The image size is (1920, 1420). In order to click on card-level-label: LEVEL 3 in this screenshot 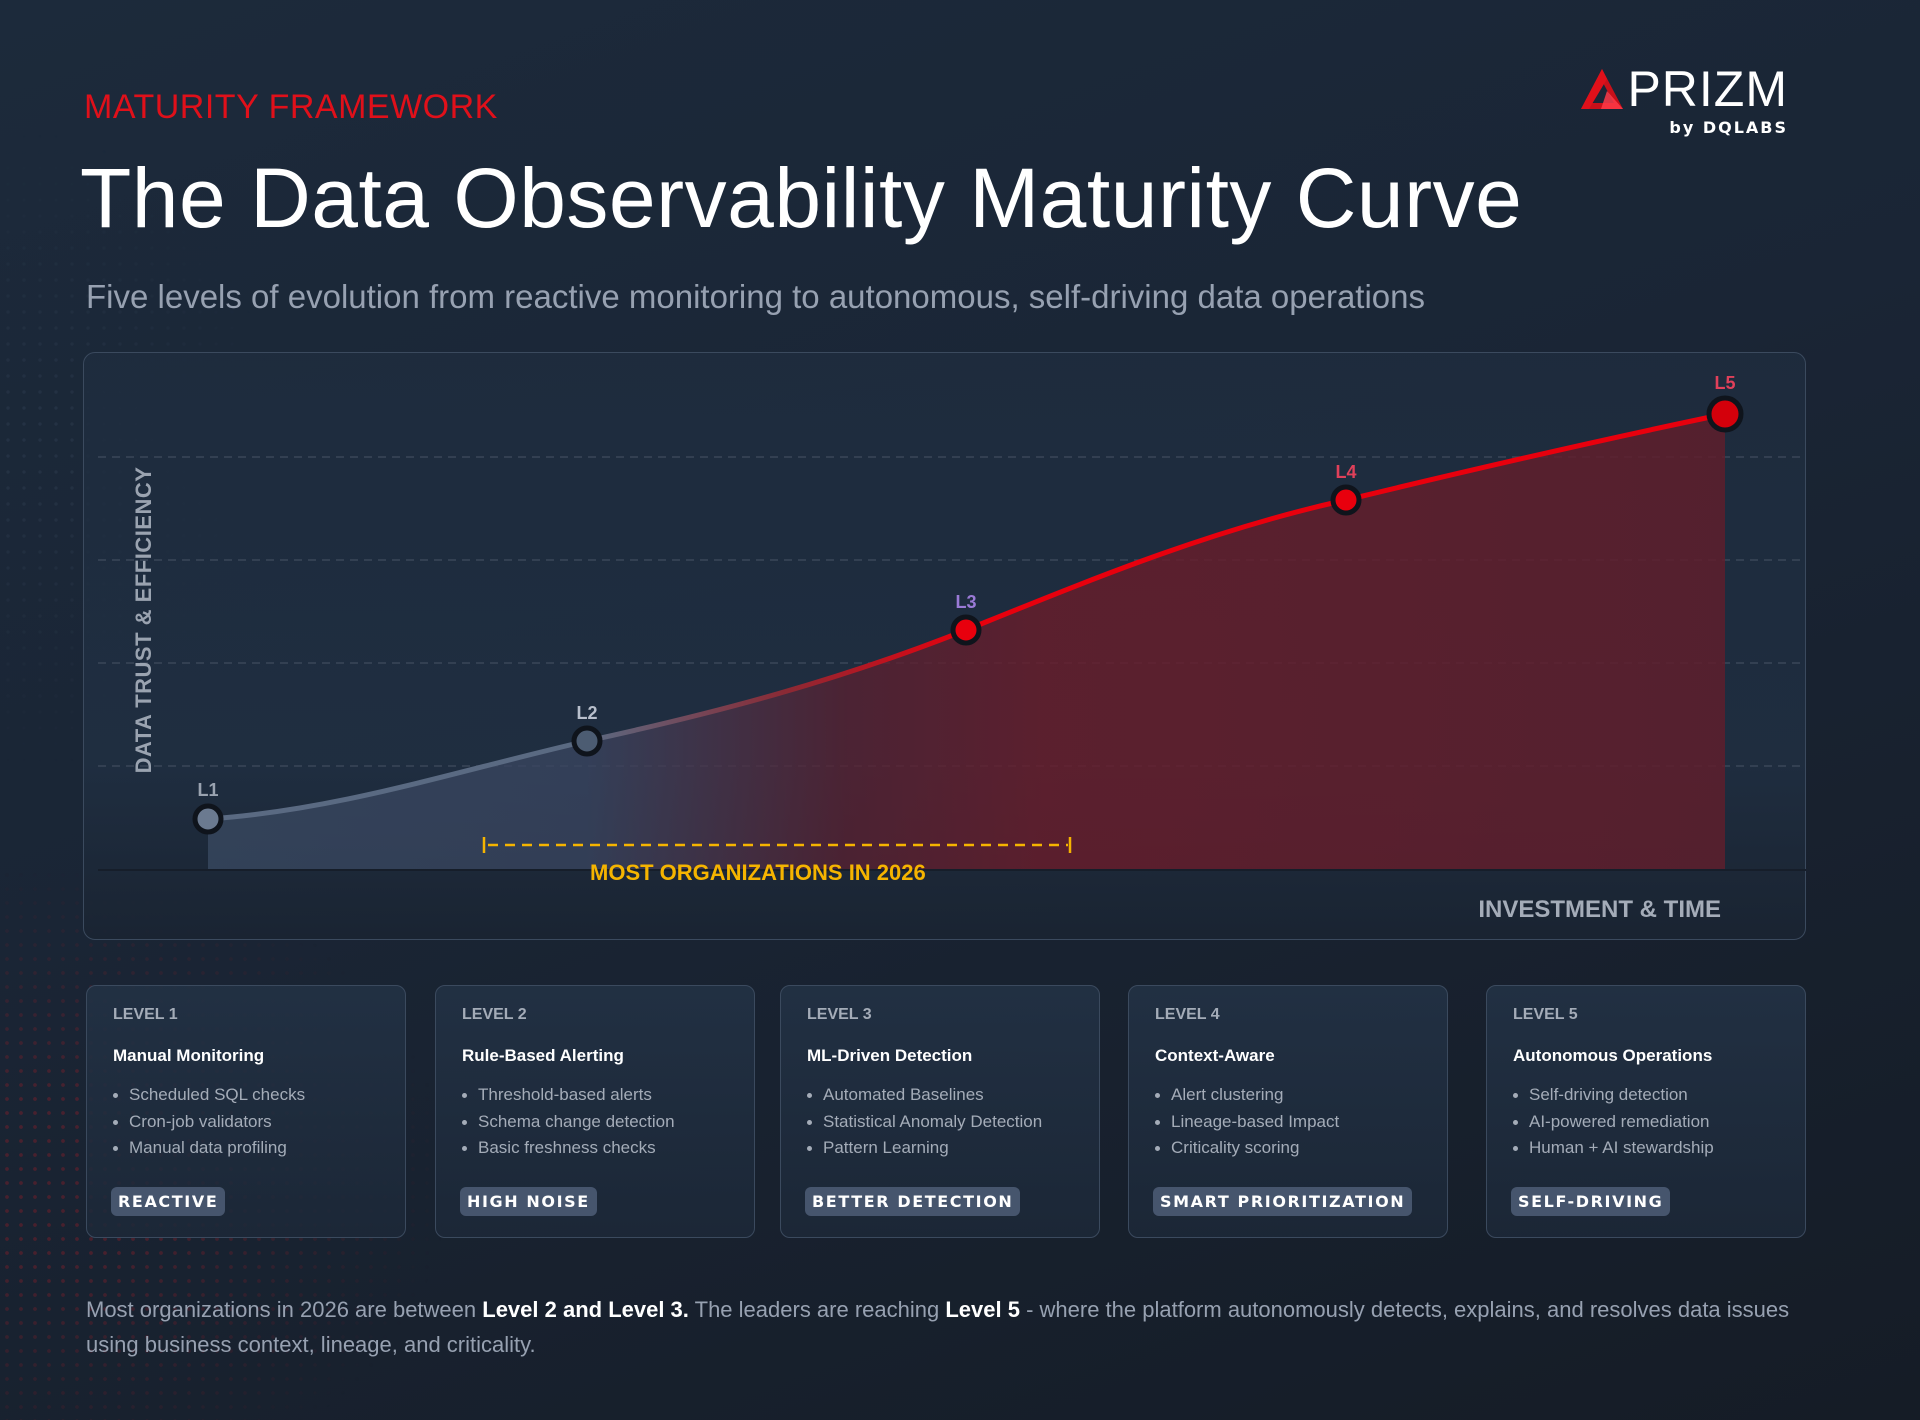, I will do `click(839, 1014)`.